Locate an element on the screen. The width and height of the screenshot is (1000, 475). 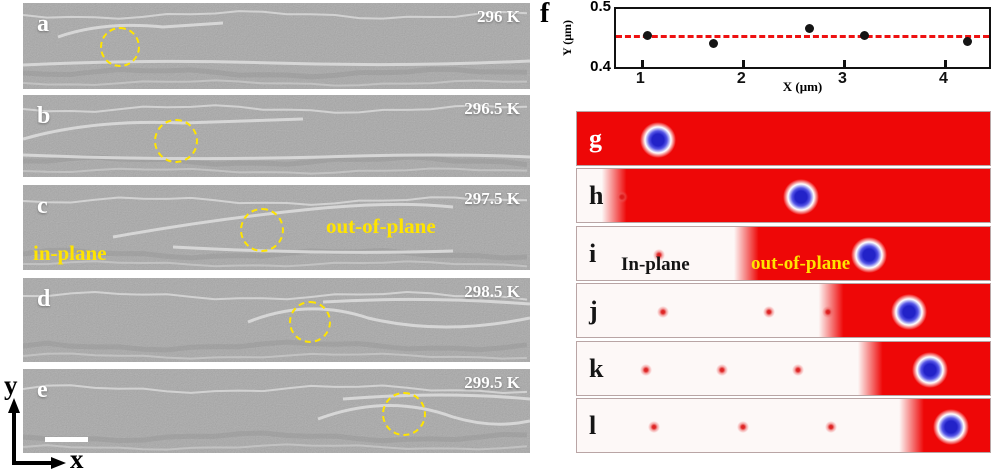
temperature-label: 296 K is located at coordinates (498, 16).